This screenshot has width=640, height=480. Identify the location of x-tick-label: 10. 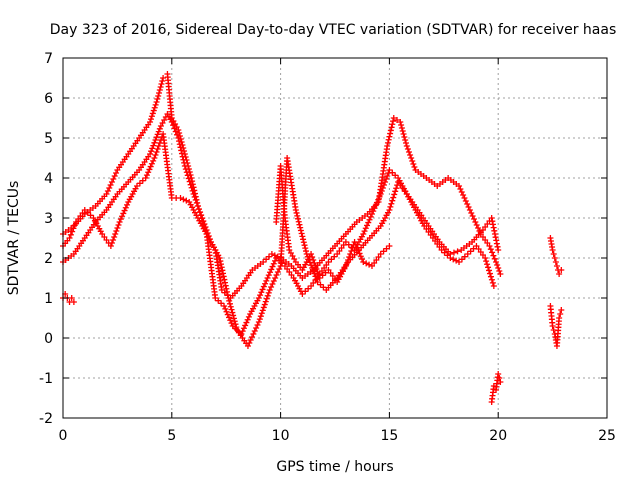
(281, 436).